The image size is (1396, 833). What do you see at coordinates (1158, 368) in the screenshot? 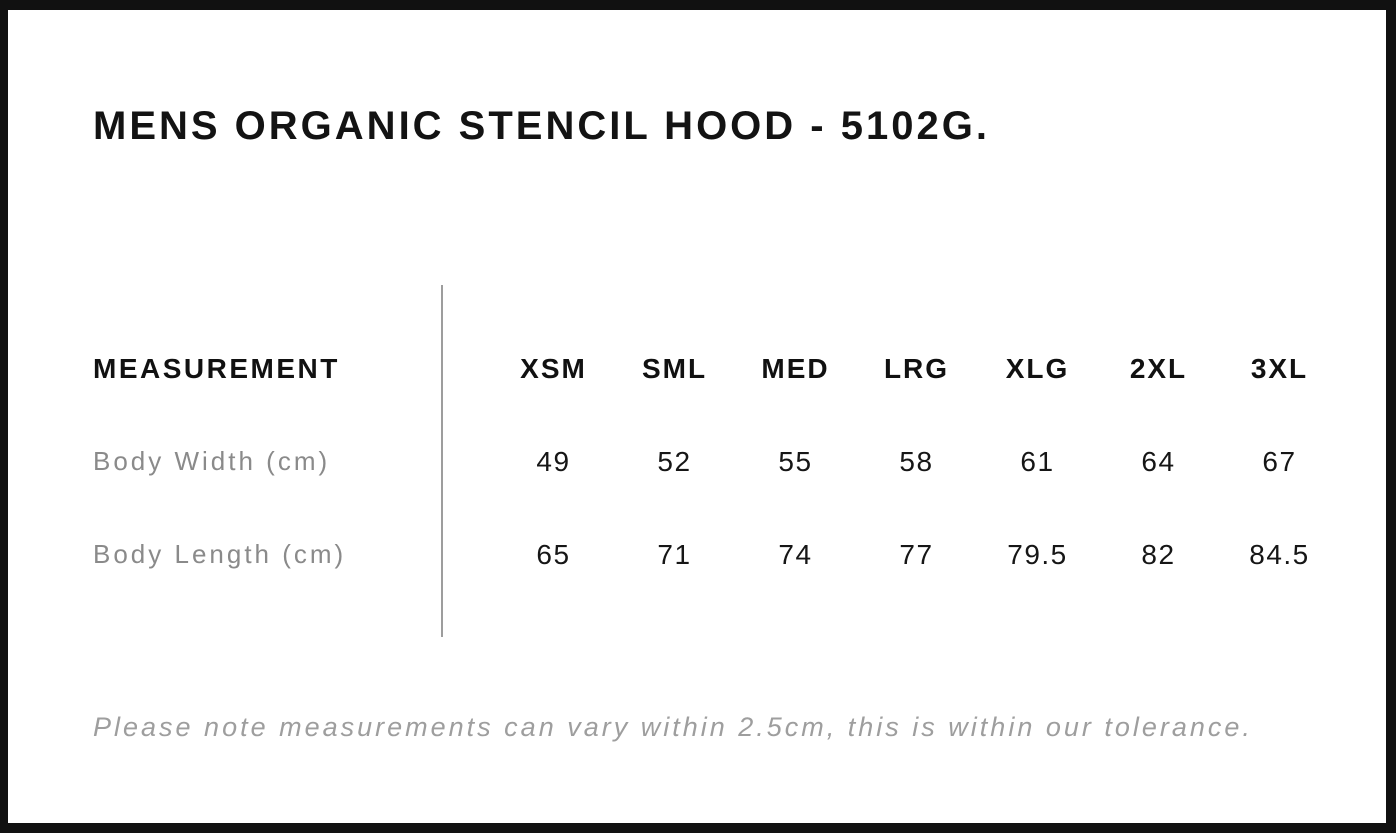
I see `size-column-header-2xl: 2XL` at bounding box center [1158, 368].